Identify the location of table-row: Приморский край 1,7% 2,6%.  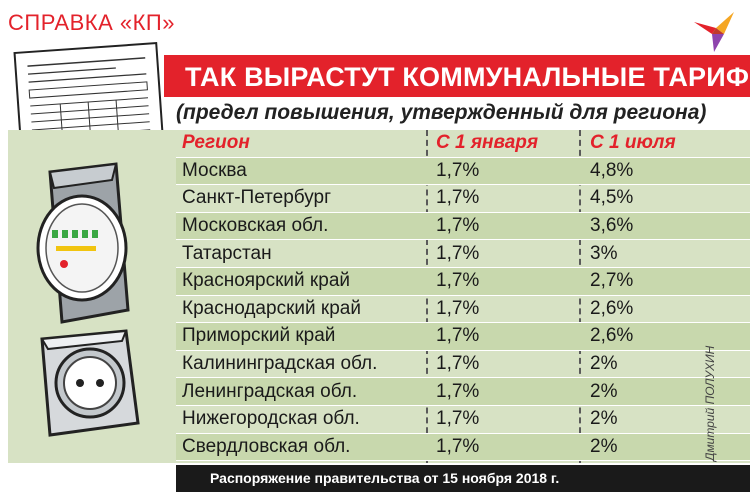
(463, 337).